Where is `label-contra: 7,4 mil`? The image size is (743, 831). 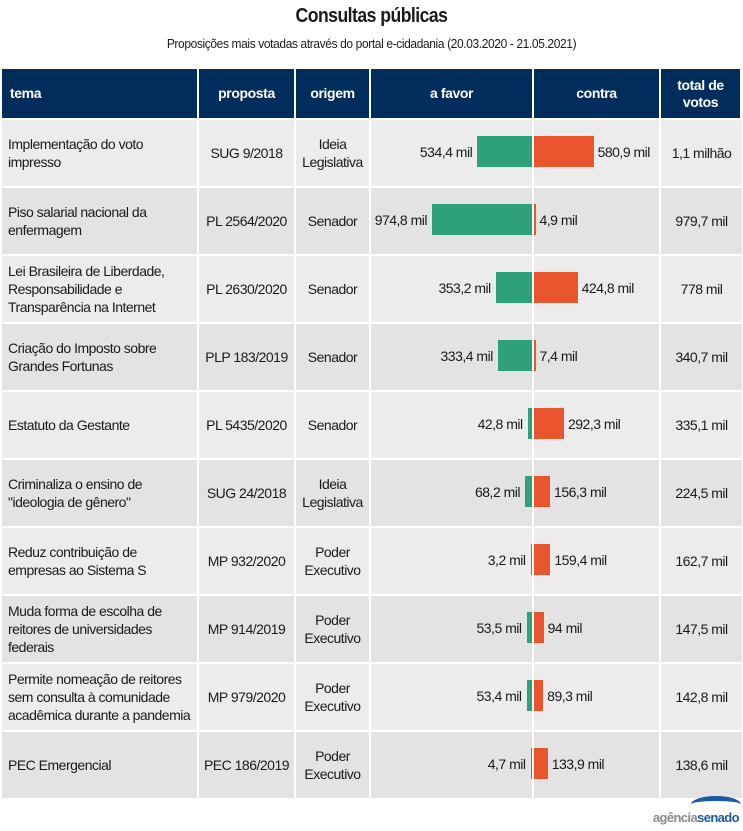 label-contra: 7,4 mil is located at coordinates (558, 356).